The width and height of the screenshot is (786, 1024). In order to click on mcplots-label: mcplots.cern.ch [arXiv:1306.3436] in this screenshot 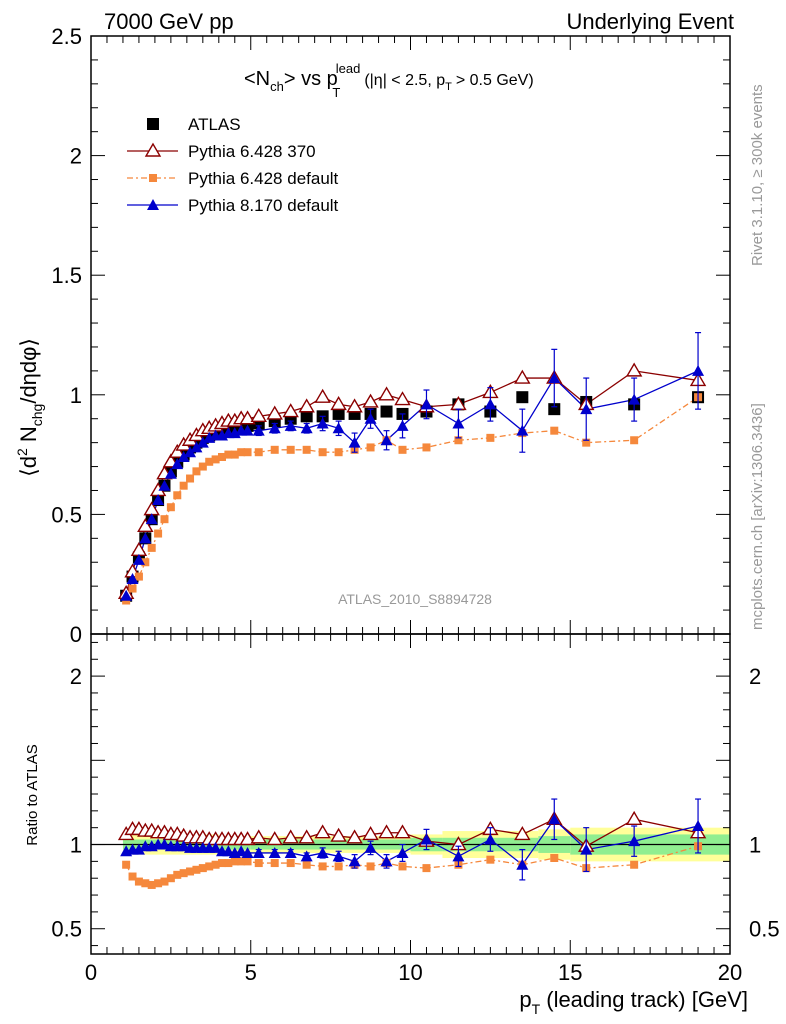, I will do `click(757, 516)`.